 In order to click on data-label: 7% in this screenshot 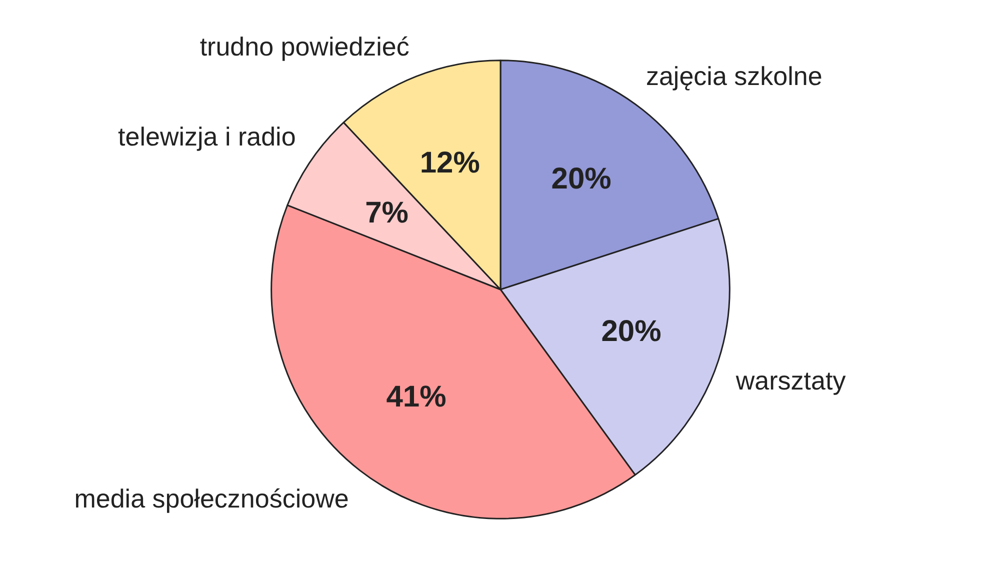, I will do `click(386, 213)`.